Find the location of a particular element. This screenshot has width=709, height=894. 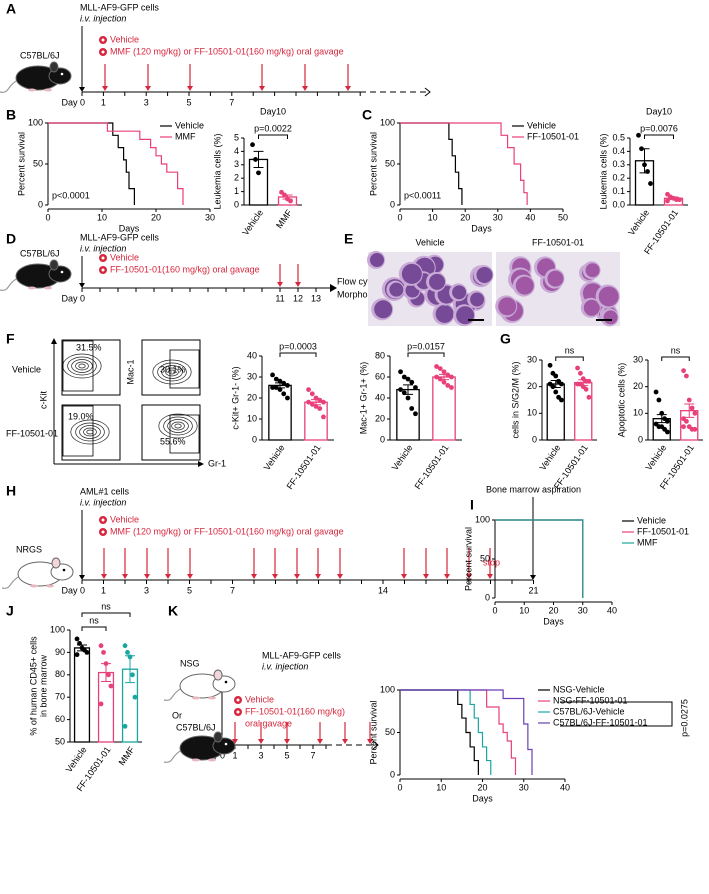

y-axis-label: Percent survival is located at coordinates (21, 164).